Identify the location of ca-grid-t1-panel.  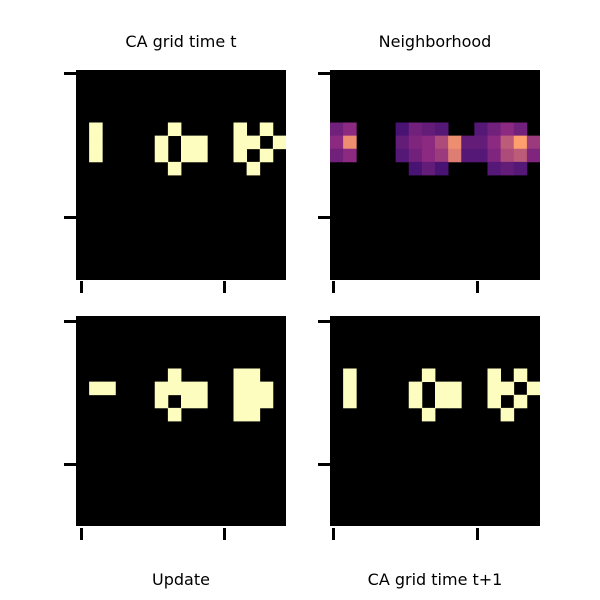
(435, 421).